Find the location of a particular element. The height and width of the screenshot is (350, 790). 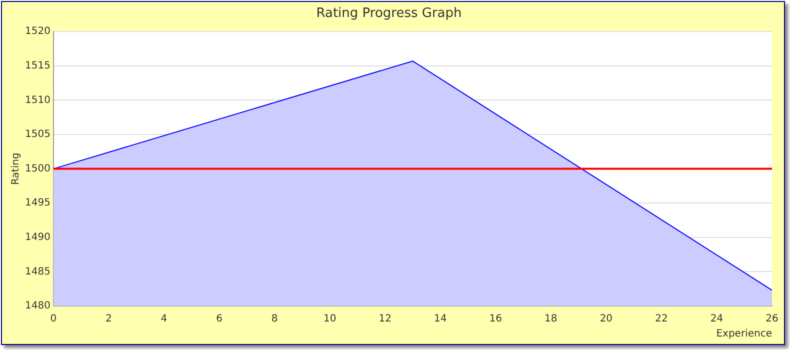

y-axis-title: Rating is located at coordinates (16, 168).